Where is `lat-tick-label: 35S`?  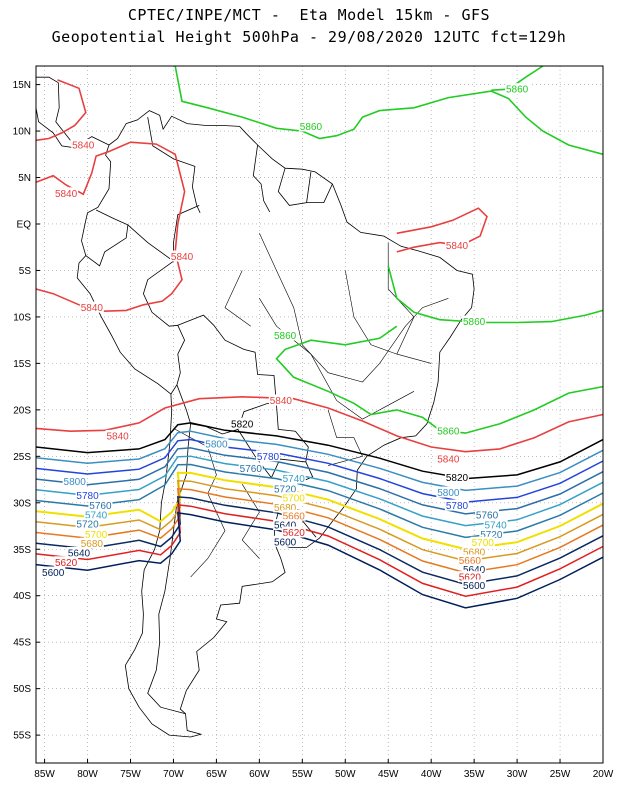 lat-tick-label: 35S is located at coordinates (22, 550).